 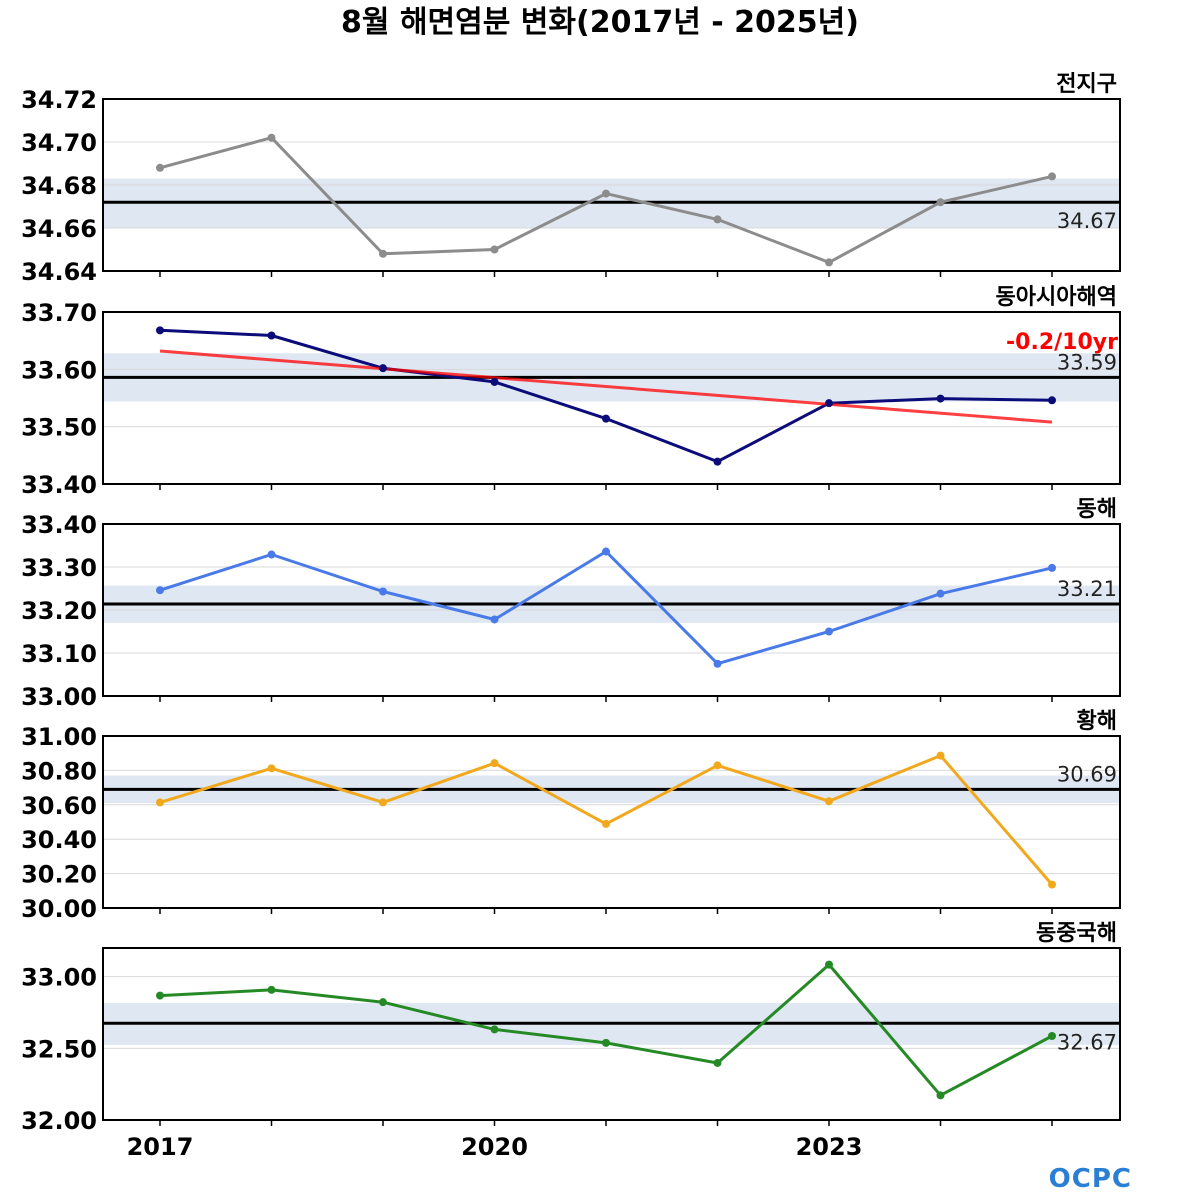 What do you see at coordinates (59, 737) in the screenshot?
I see `y-tick-label: 31.00` at bounding box center [59, 737].